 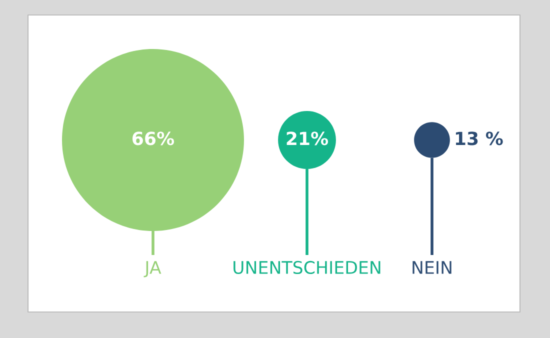 What do you see at coordinates (307, 139) in the screenshot?
I see `data-label: 21%` at bounding box center [307, 139].